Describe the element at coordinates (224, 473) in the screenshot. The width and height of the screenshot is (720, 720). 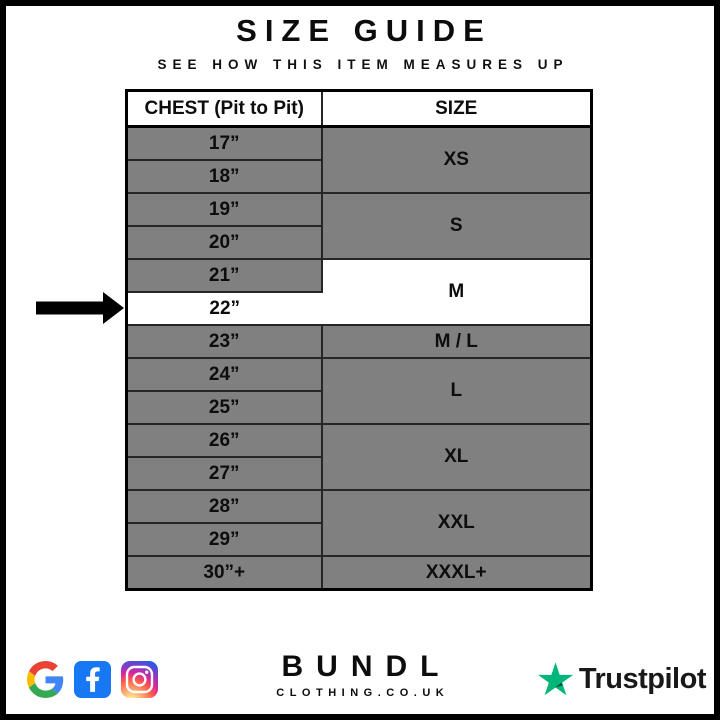
I see `chest-cell: 27”` at that location.